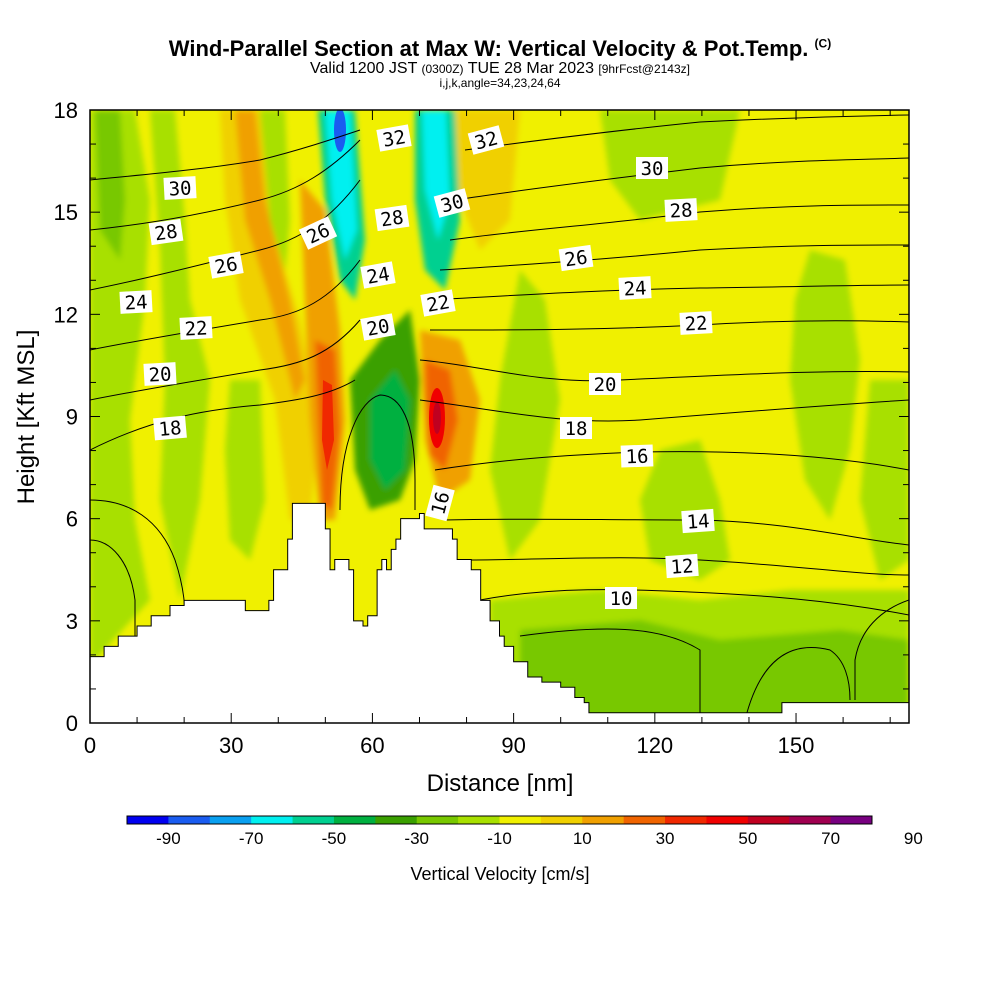 This screenshot has width=1000, height=1000. Describe the element at coordinates (26, 417) in the screenshot. I see `y-axis-label: Height [Kft MSL]` at that location.